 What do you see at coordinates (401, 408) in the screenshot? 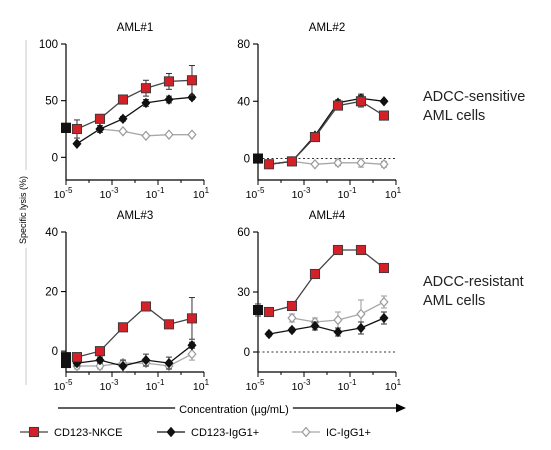
I see `x-axis-arrow-head` at bounding box center [401, 408].